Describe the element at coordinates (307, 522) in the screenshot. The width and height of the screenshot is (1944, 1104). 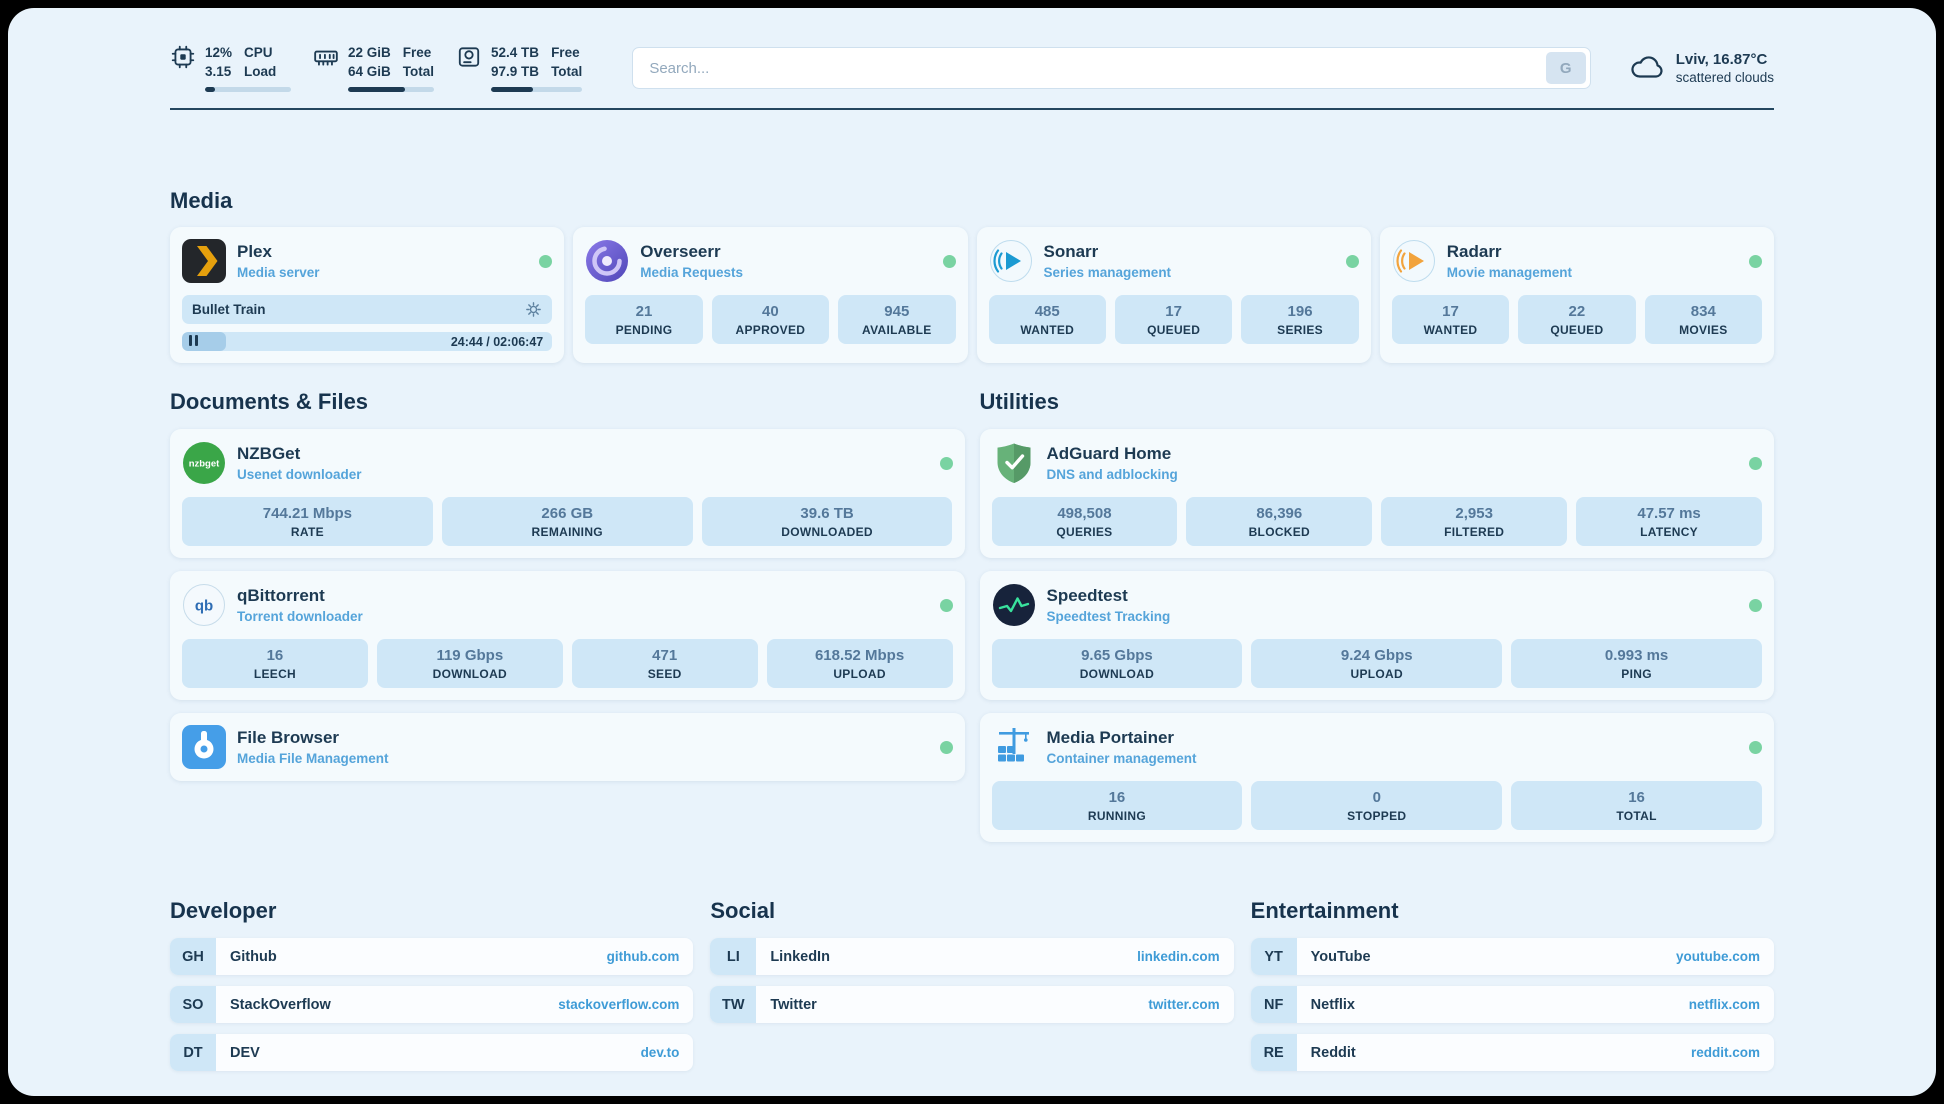
I see `stat-tile-rate: 744.21 Mbps RATE` at that location.